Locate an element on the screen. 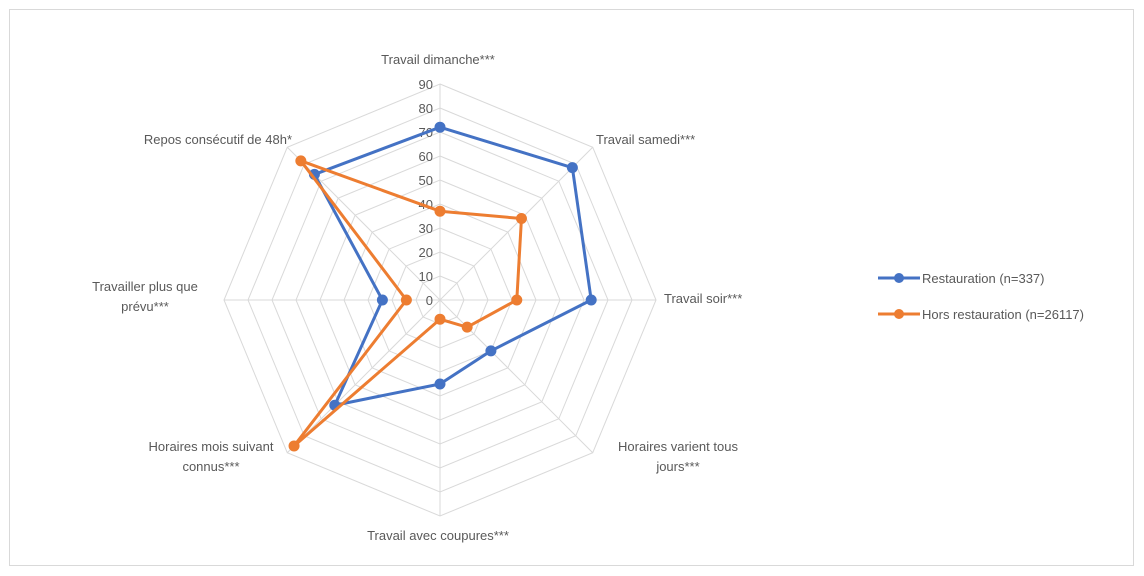  tick-label: 60 is located at coordinates (426, 156).